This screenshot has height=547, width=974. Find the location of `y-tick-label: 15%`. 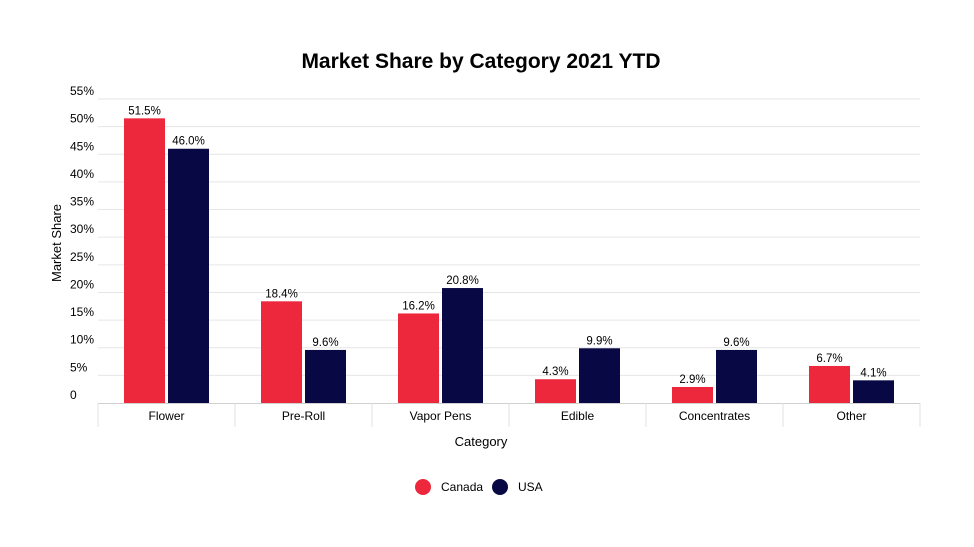

y-tick-label: 15% is located at coordinates (82, 312).